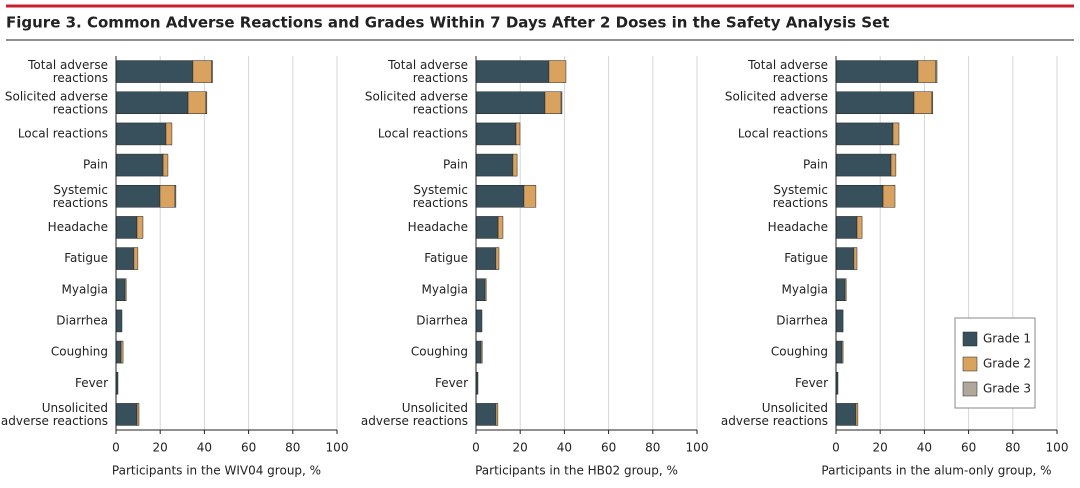 The height and width of the screenshot is (488, 1080). What do you see at coordinates (1007, 339) in the screenshot?
I see `legend-label: Grade 1` at bounding box center [1007, 339].